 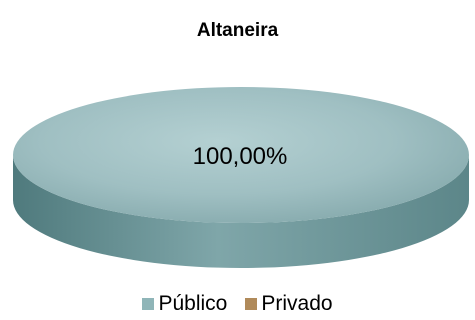 What do you see at coordinates (193, 303) in the screenshot?
I see `legend-label: Público` at bounding box center [193, 303].